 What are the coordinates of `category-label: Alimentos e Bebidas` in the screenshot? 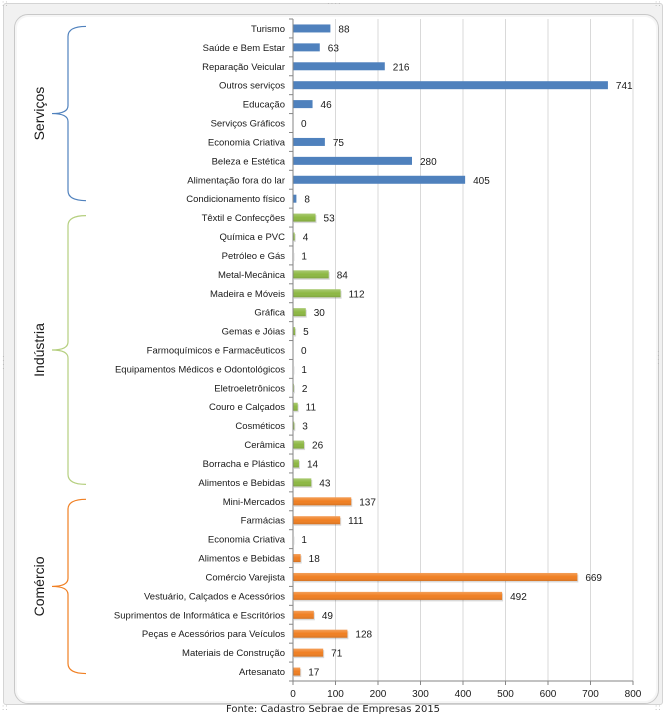 It's located at (241, 483).